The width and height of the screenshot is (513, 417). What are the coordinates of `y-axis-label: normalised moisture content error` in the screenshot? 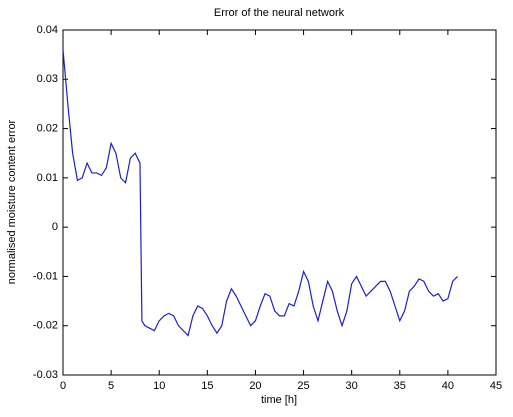 It's located at (12, 201).